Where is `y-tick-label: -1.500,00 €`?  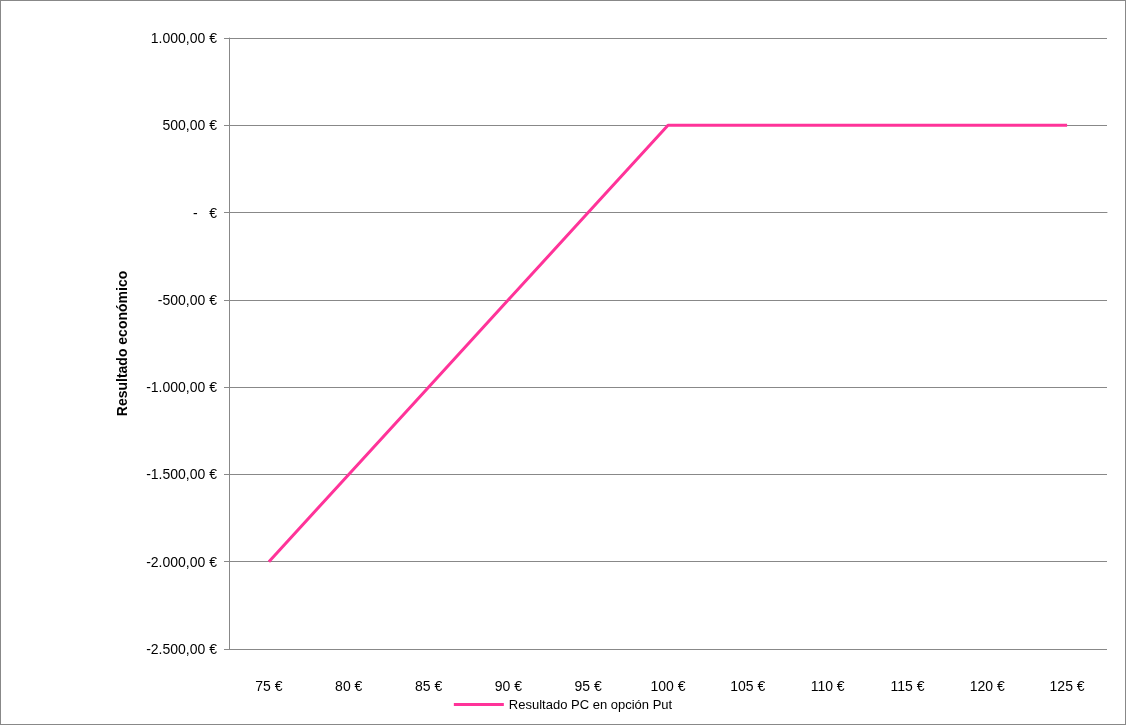 y-tick-label: -1.500,00 € is located at coordinates (182, 474).